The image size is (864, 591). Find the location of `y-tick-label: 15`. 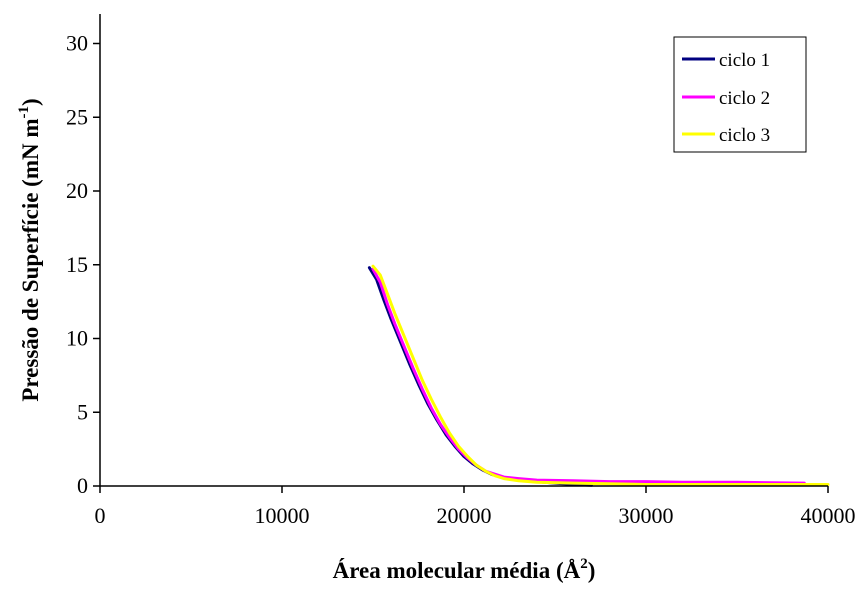

y-tick-label: 15 is located at coordinates (77, 264).